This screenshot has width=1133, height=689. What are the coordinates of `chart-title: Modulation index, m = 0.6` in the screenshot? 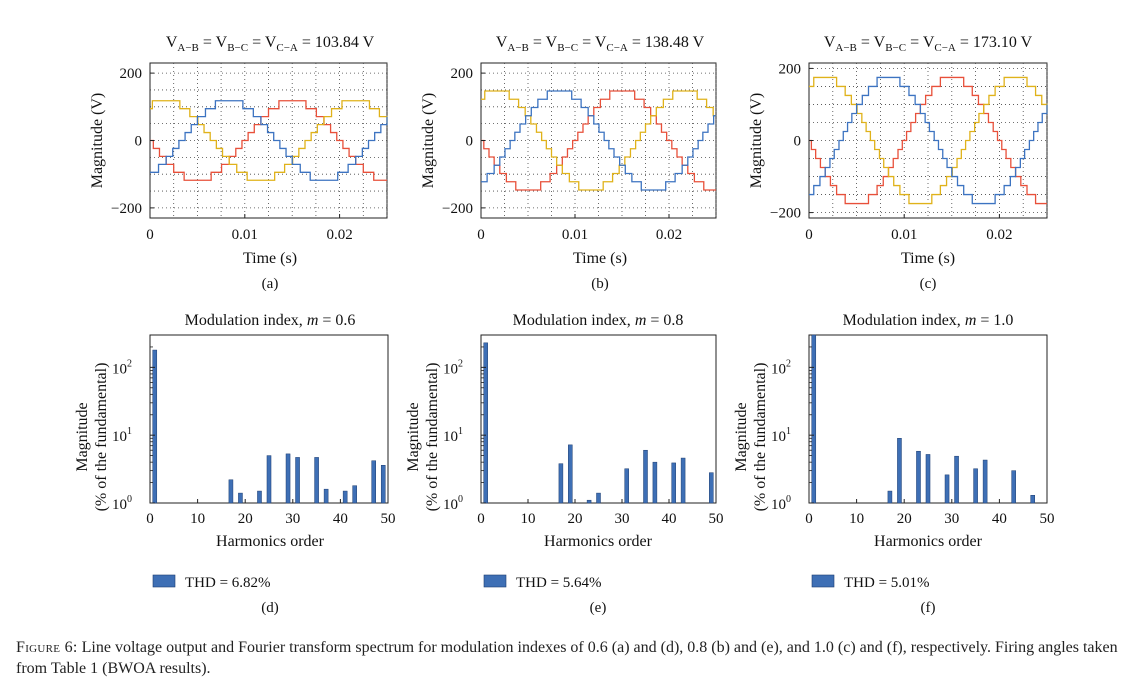 It's located at (270, 320).